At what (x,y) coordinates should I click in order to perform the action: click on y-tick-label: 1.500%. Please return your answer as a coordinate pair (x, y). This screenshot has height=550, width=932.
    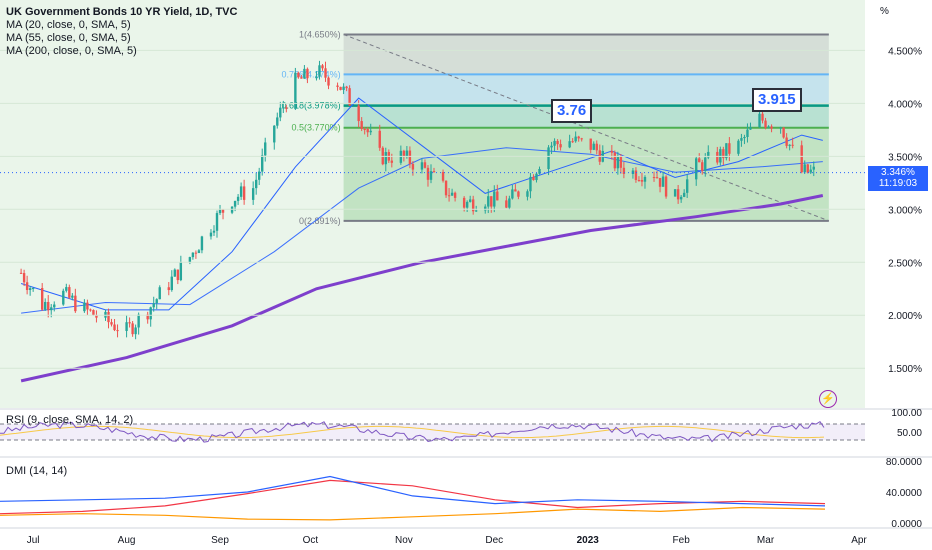
    Looking at the image, I should click on (905, 369).